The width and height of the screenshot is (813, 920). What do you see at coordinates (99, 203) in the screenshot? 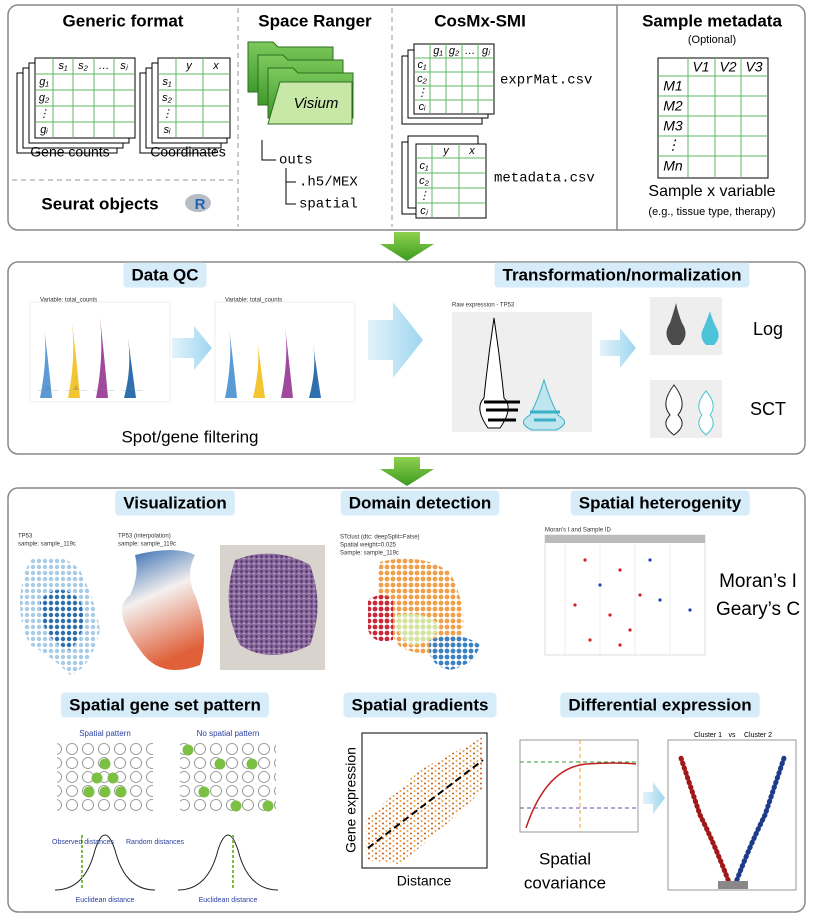
I see `seurat-label: Seurat objects` at bounding box center [99, 203].